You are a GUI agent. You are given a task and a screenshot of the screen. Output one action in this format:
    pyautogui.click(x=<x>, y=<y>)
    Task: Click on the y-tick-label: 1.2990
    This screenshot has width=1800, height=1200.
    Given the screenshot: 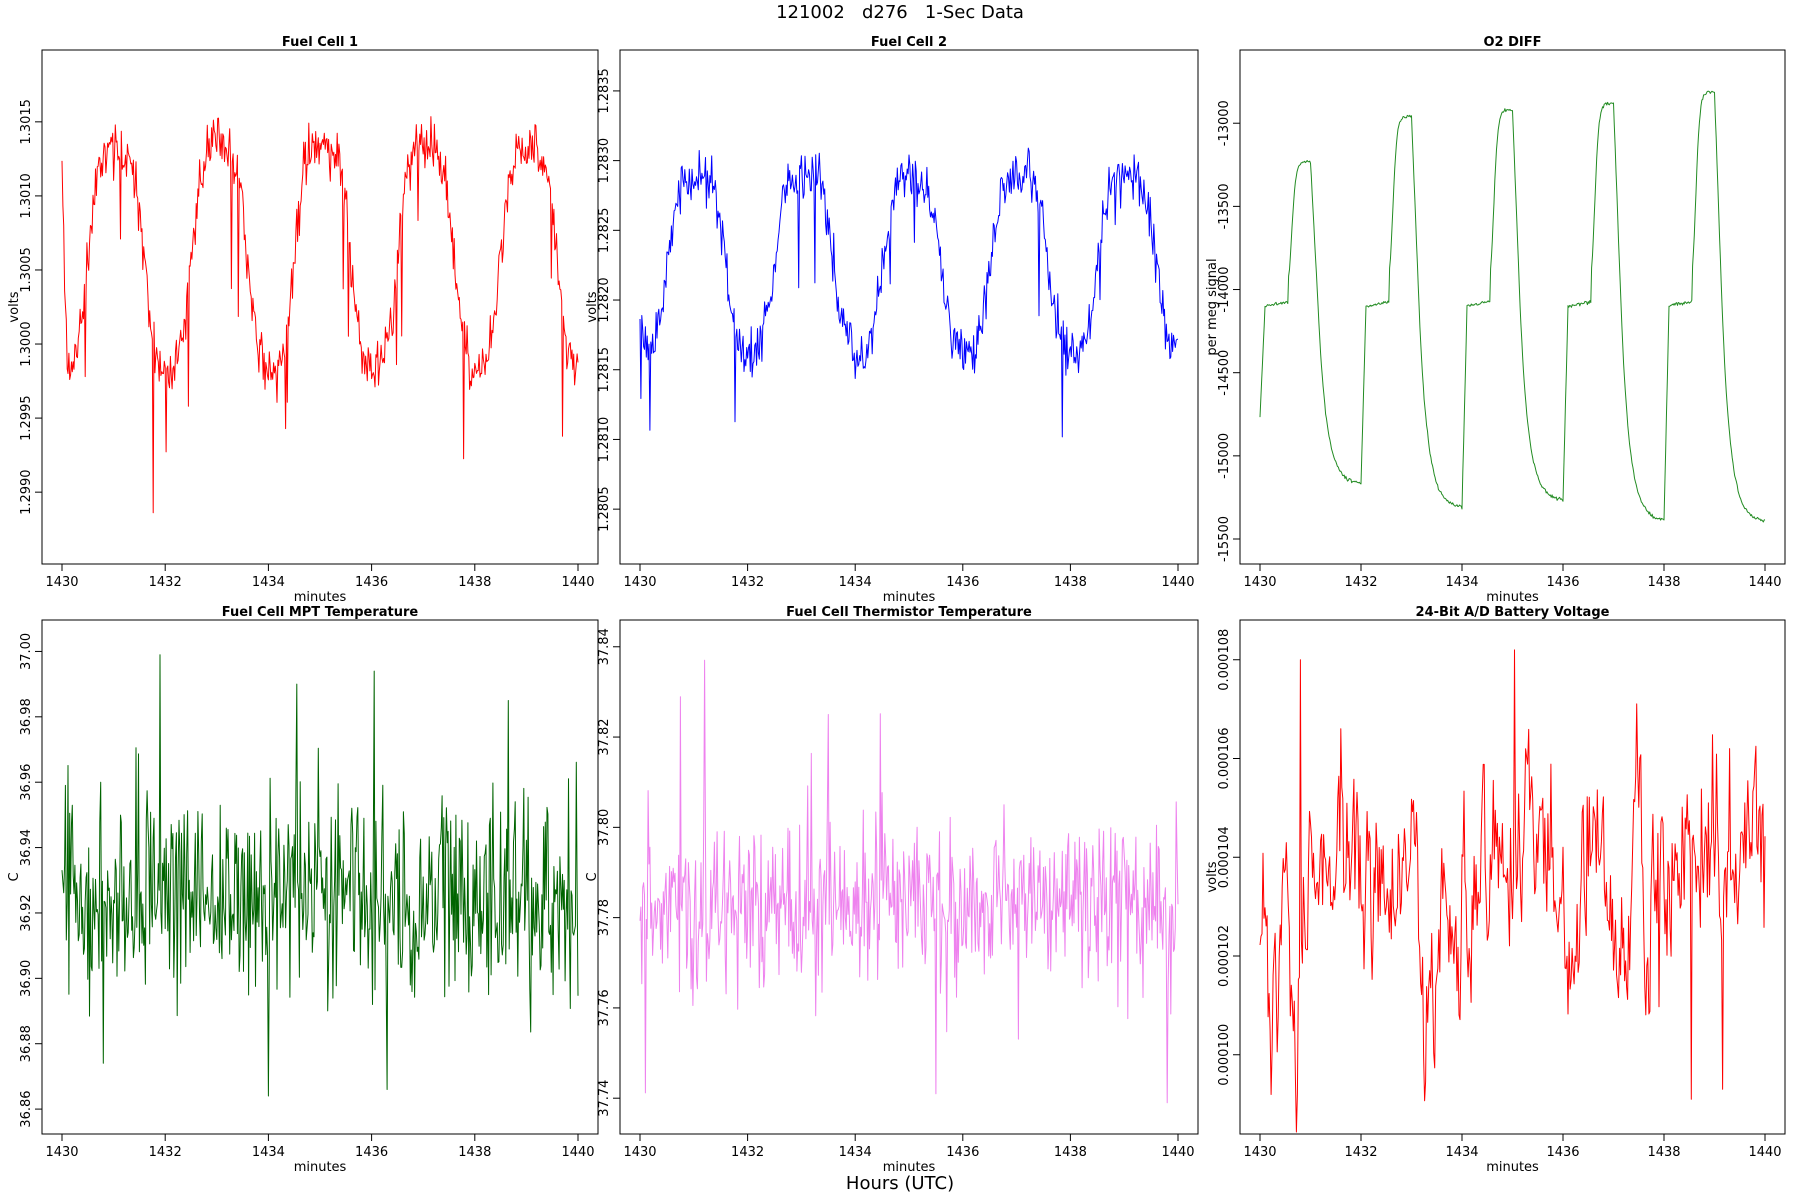 What is the action you would take?
    pyautogui.click(x=26, y=492)
    